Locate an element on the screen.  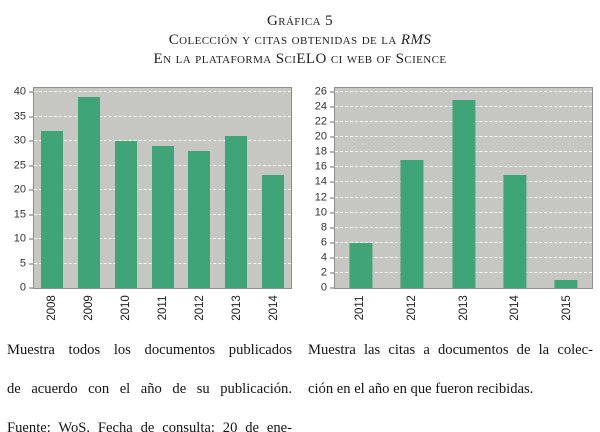
y-tick-label: 5 is located at coordinates (22, 263).